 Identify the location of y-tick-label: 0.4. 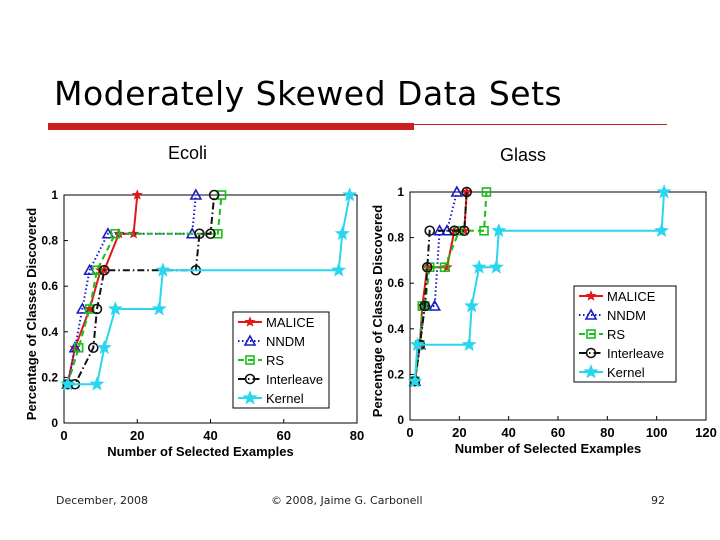
(395, 329).